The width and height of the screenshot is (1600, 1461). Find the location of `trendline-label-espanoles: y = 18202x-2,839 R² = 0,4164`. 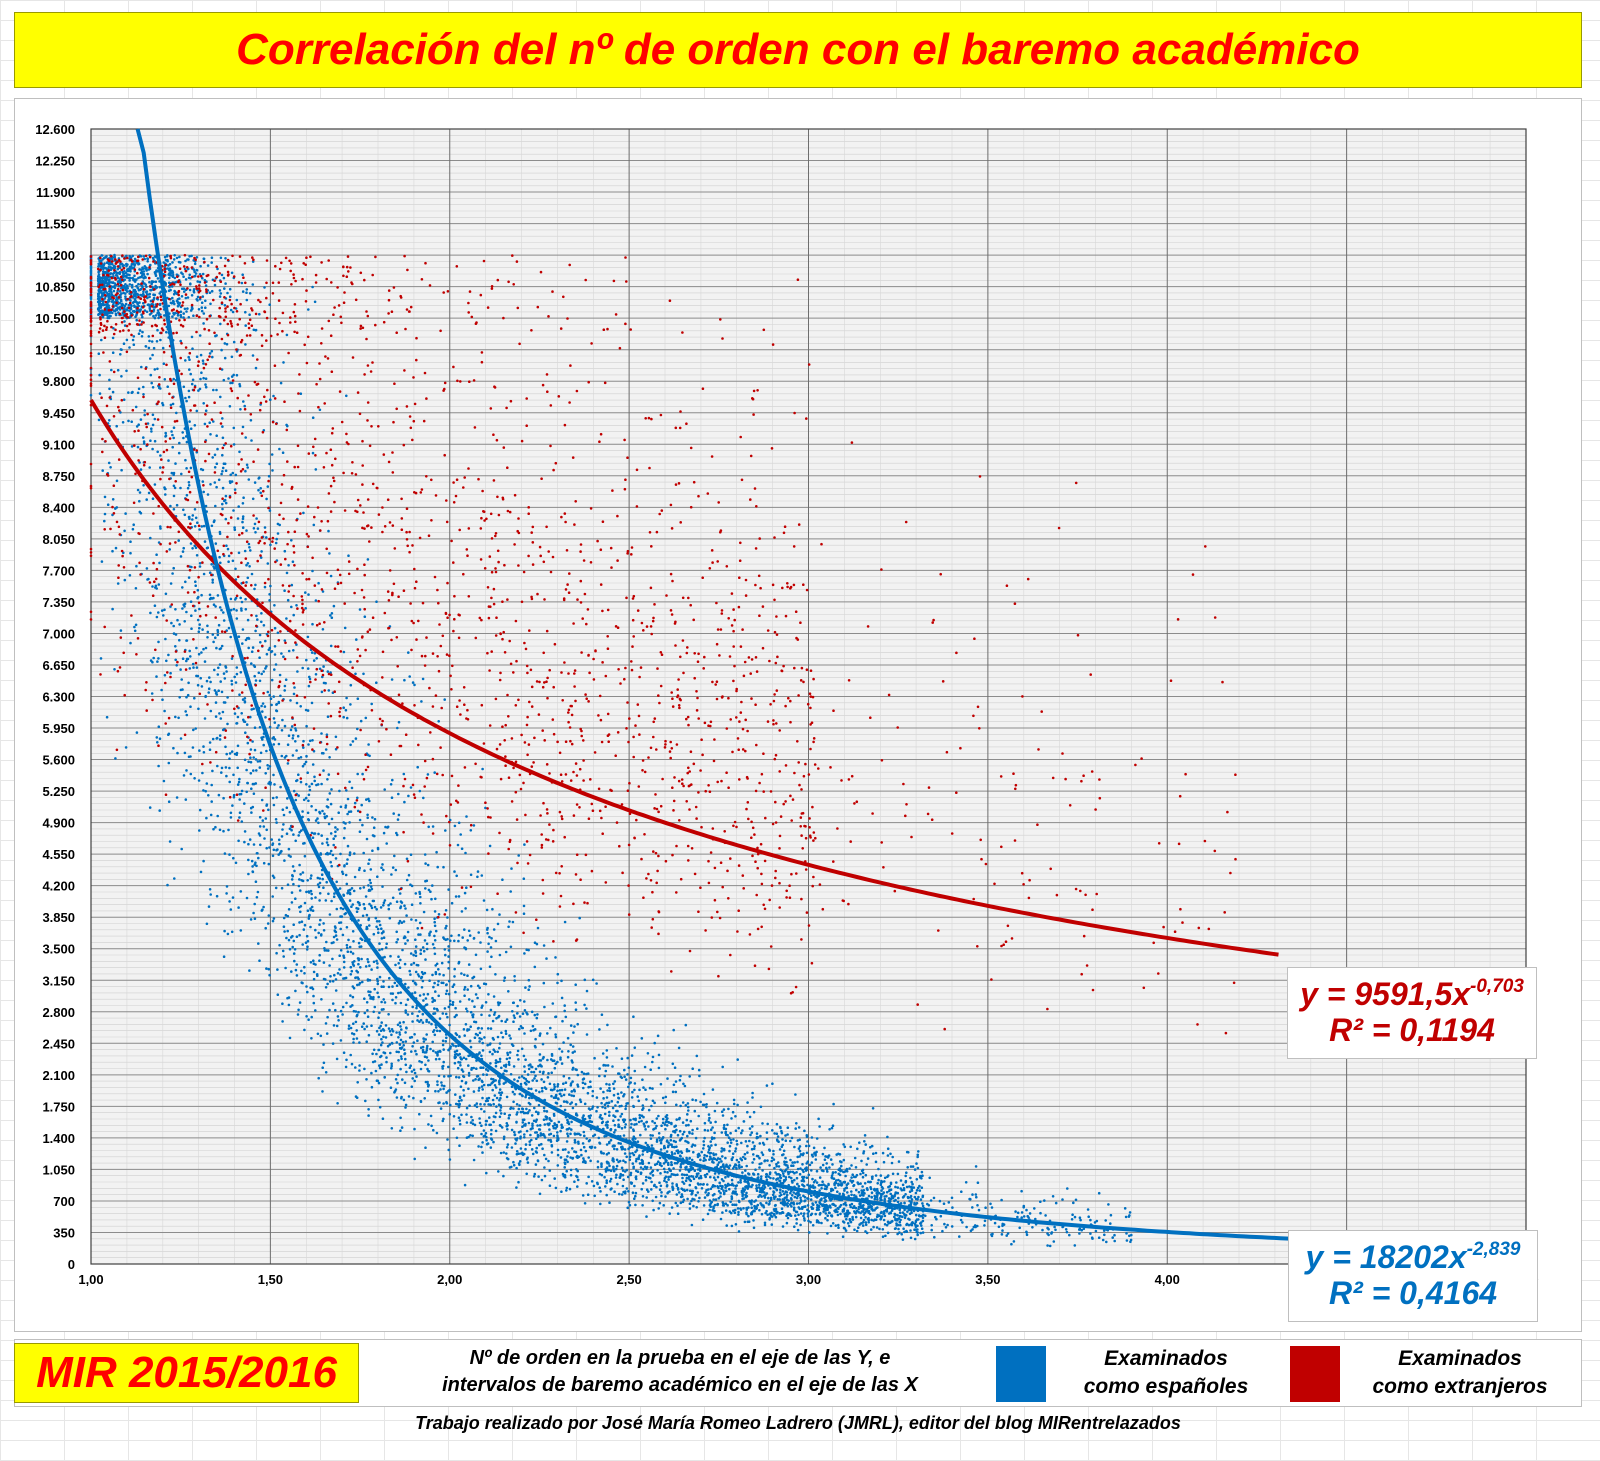

trendline-label-espanoles: y = 18202x-2,839 R² = 0,4164 is located at coordinates (1413, 1276).